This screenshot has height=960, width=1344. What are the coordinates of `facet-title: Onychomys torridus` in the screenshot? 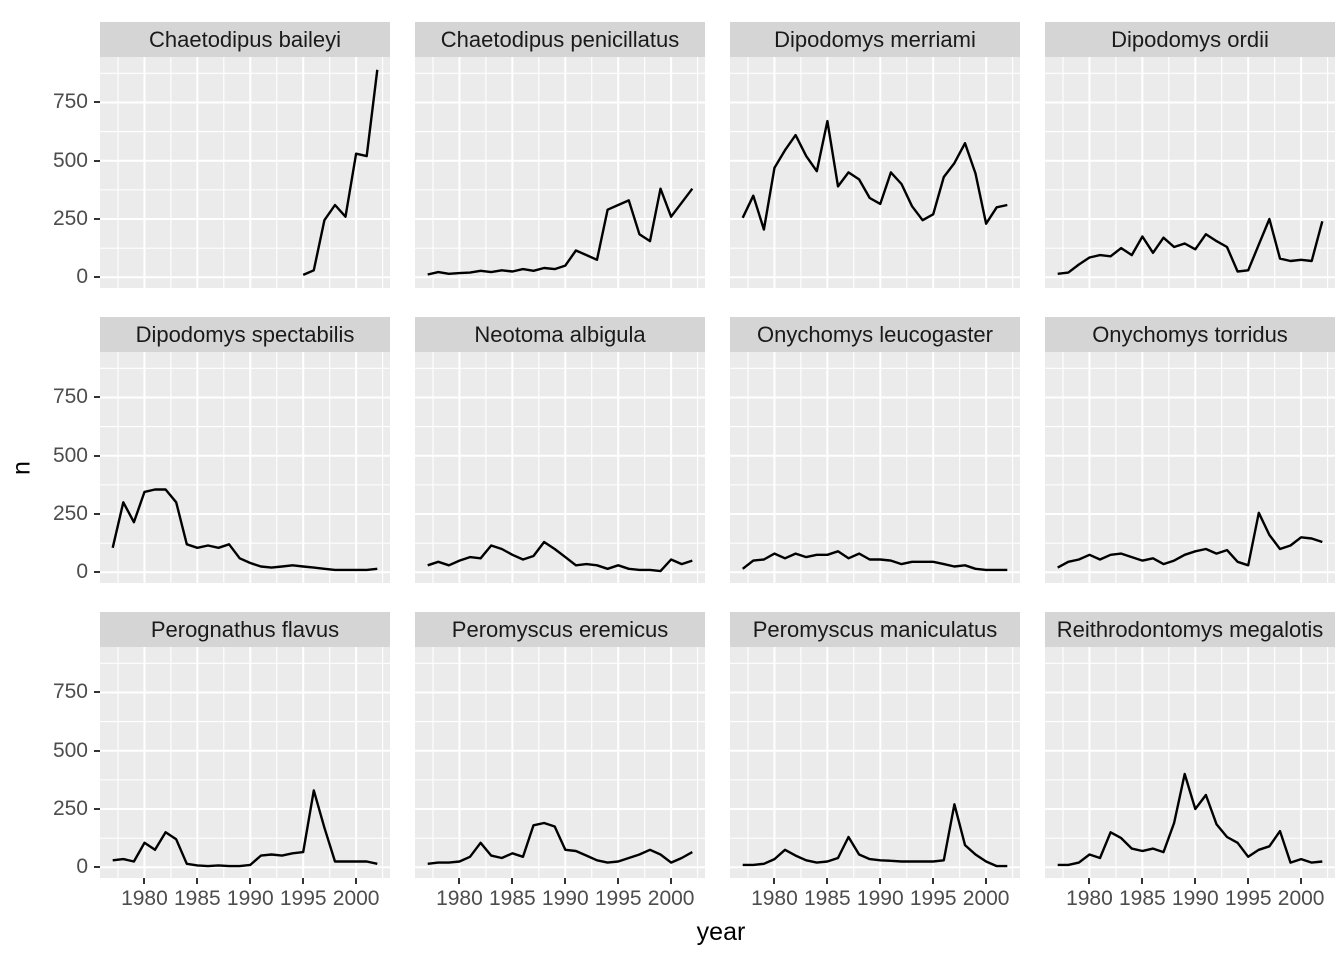 It's located at (1190, 334).